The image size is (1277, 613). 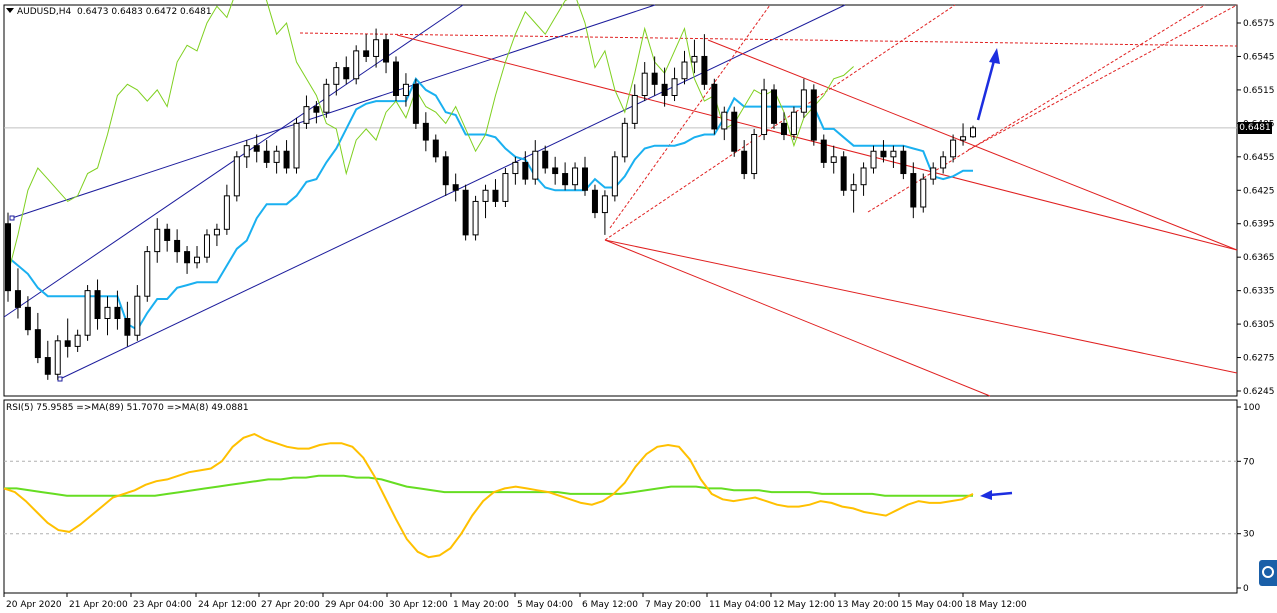 What do you see at coordinates (418, 605) in the screenshot?
I see `time-tick-label: 30 Apr 12:00` at bounding box center [418, 605].